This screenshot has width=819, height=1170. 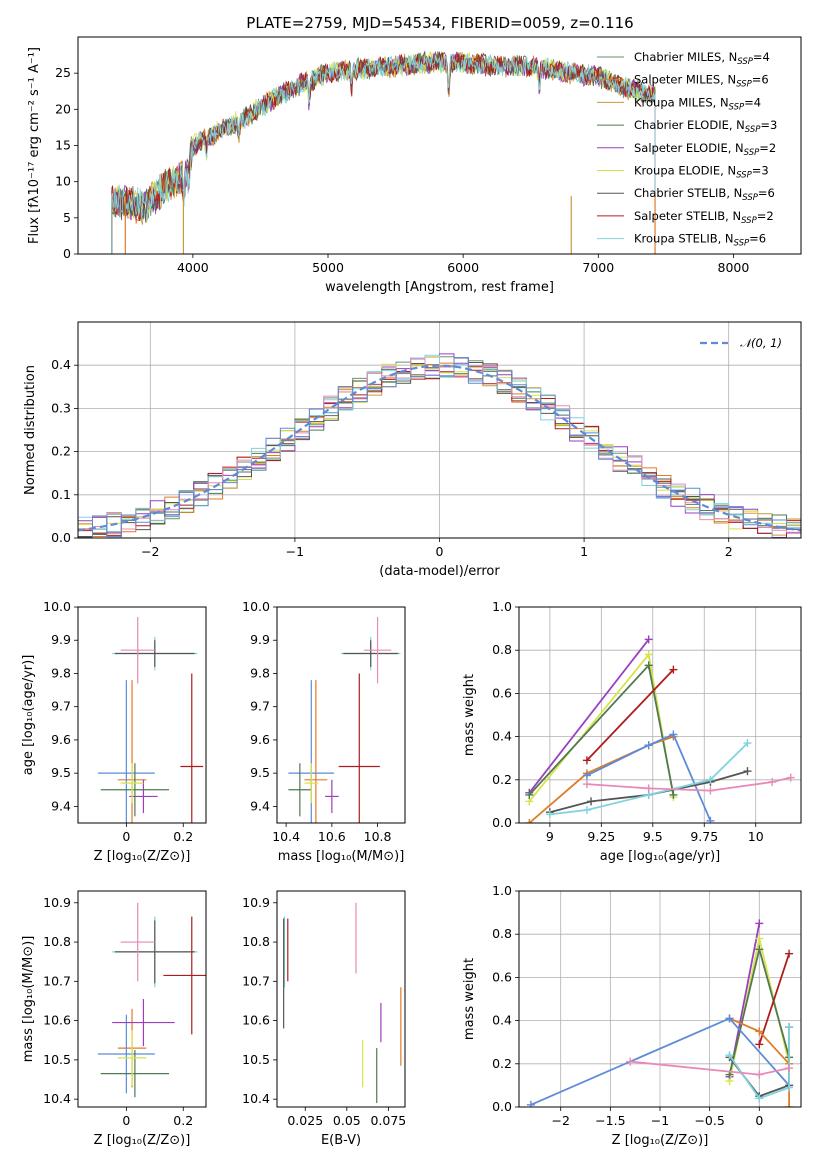 What do you see at coordinates (57, 606) in the screenshot?
I see `y-tick-label: 10.0` at bounding box center [57, 606].